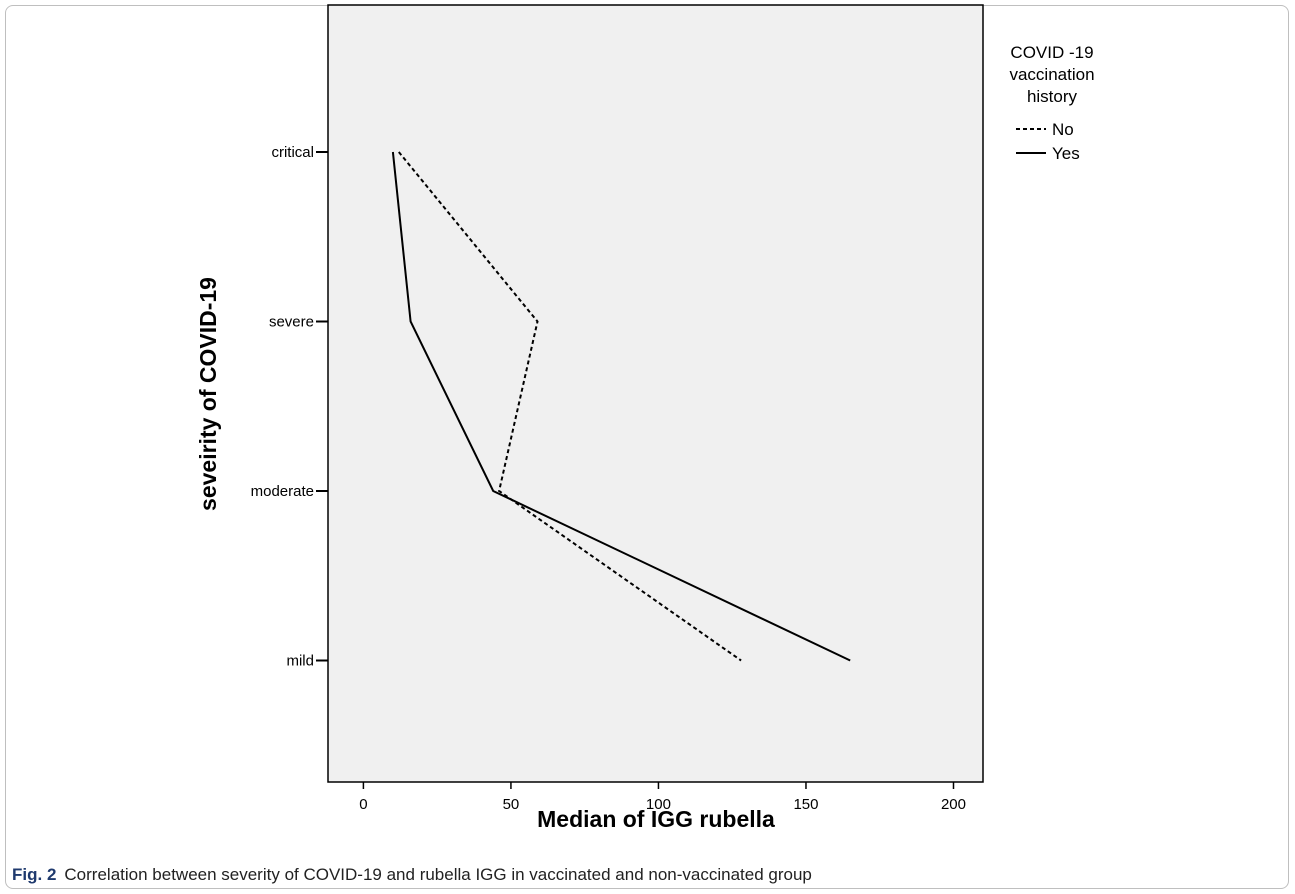  I want to click on x-tick-label: 0, so click(363, 804).